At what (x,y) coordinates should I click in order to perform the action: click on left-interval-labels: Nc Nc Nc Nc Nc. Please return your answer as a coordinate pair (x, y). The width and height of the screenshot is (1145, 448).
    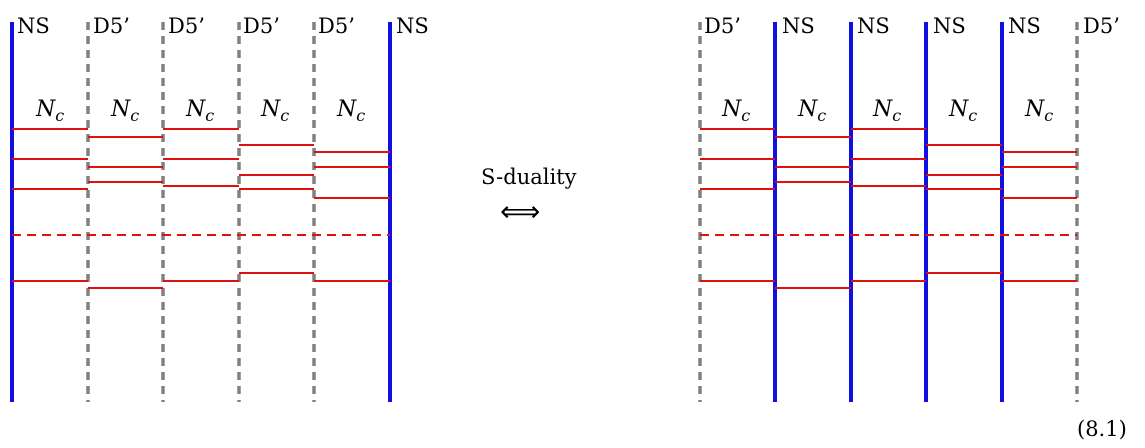
    Looking at the image, I should click on (200, 111).